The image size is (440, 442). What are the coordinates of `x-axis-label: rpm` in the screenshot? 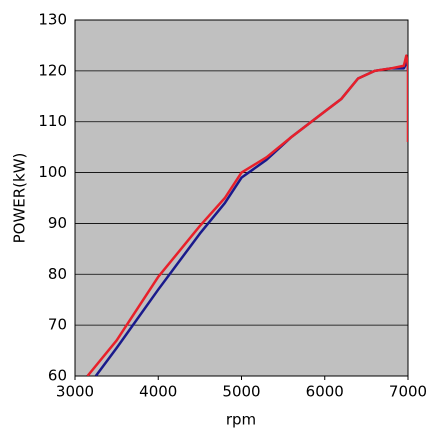 It's located at (241, 420).